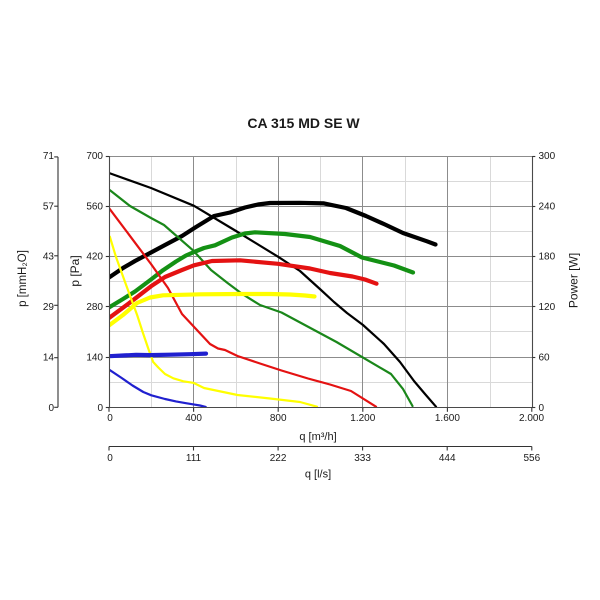 This screenshot has width=600, height=600. What do you see at coordinates (49, 156) in the screenshot?
I see `svg-text: 71` at bounding box center [49, 156].